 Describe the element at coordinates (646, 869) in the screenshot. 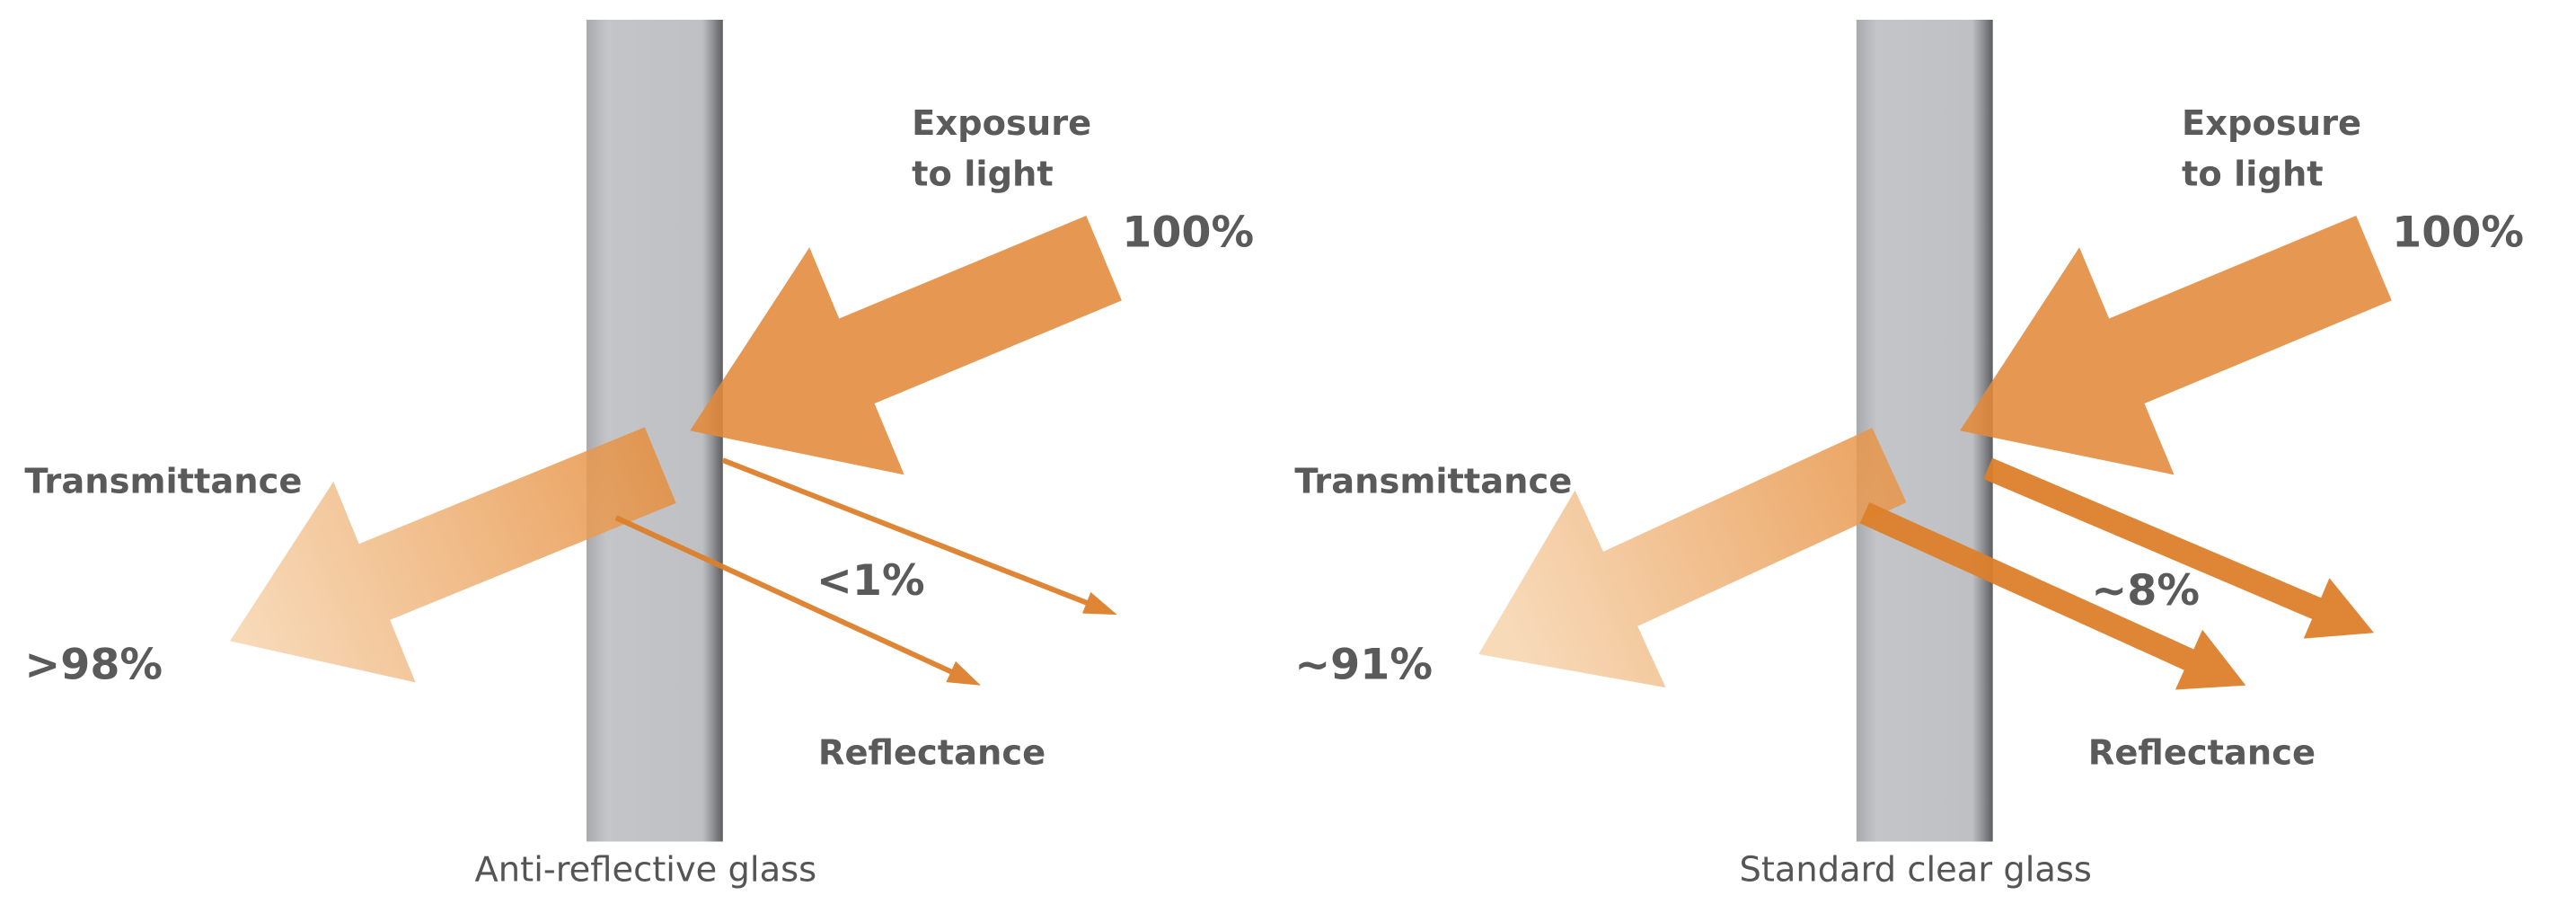

I see `caption: Anti-reflective glass` at that location.